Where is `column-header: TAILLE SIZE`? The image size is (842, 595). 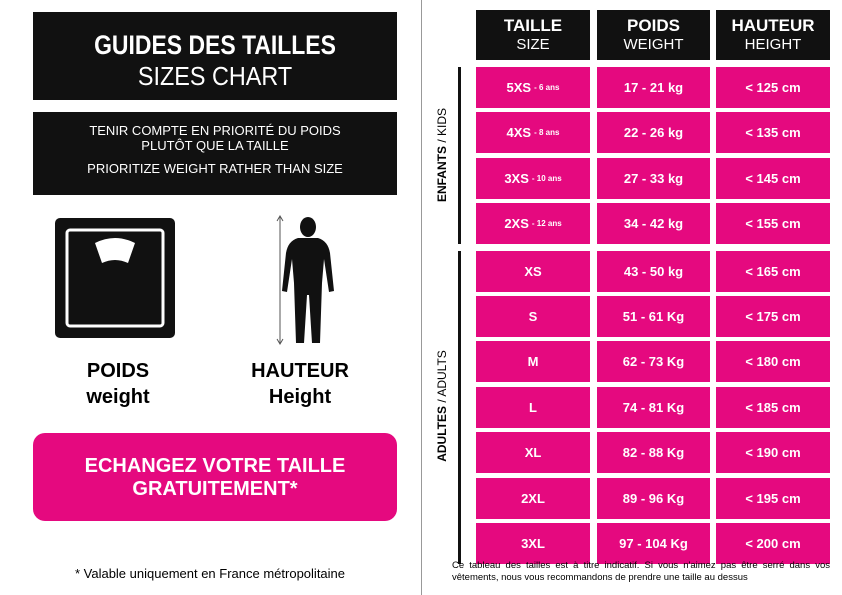 column-header: TAILLE SIZE is located at coordinates (533, 35).